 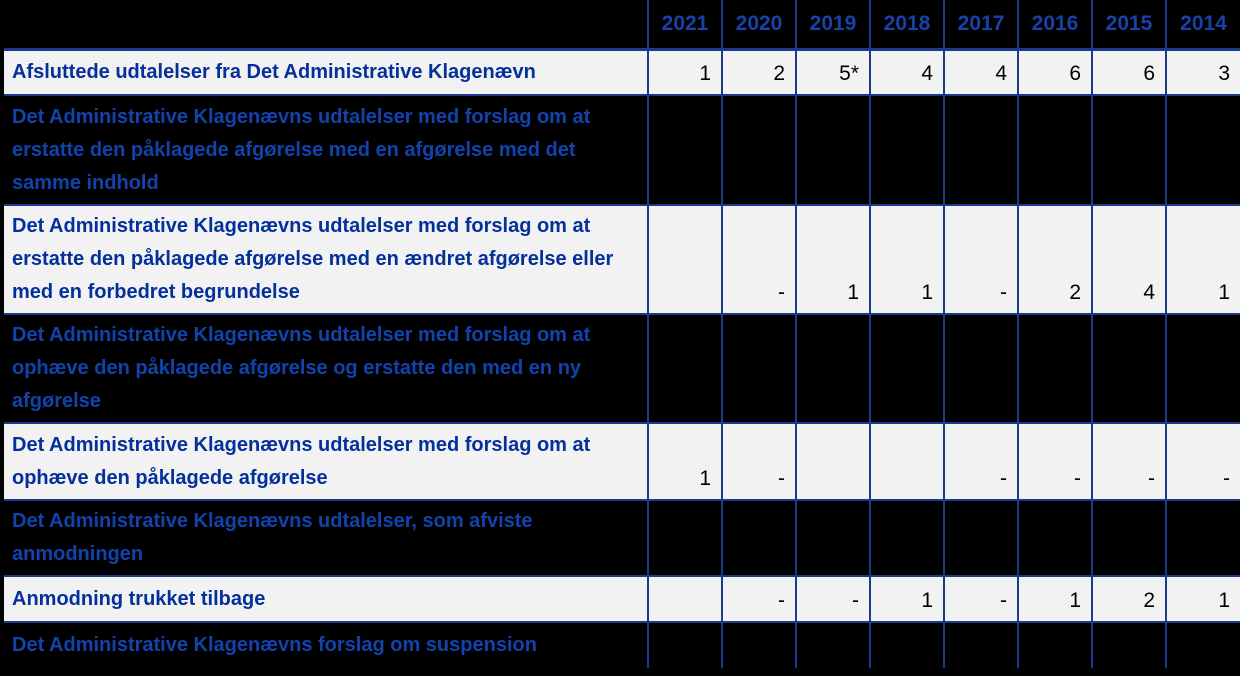 What do you see at coordinates (1054, 599) in the screenshot?
I see `value-cell-2016: 1` at bounding box center [1054, 599].